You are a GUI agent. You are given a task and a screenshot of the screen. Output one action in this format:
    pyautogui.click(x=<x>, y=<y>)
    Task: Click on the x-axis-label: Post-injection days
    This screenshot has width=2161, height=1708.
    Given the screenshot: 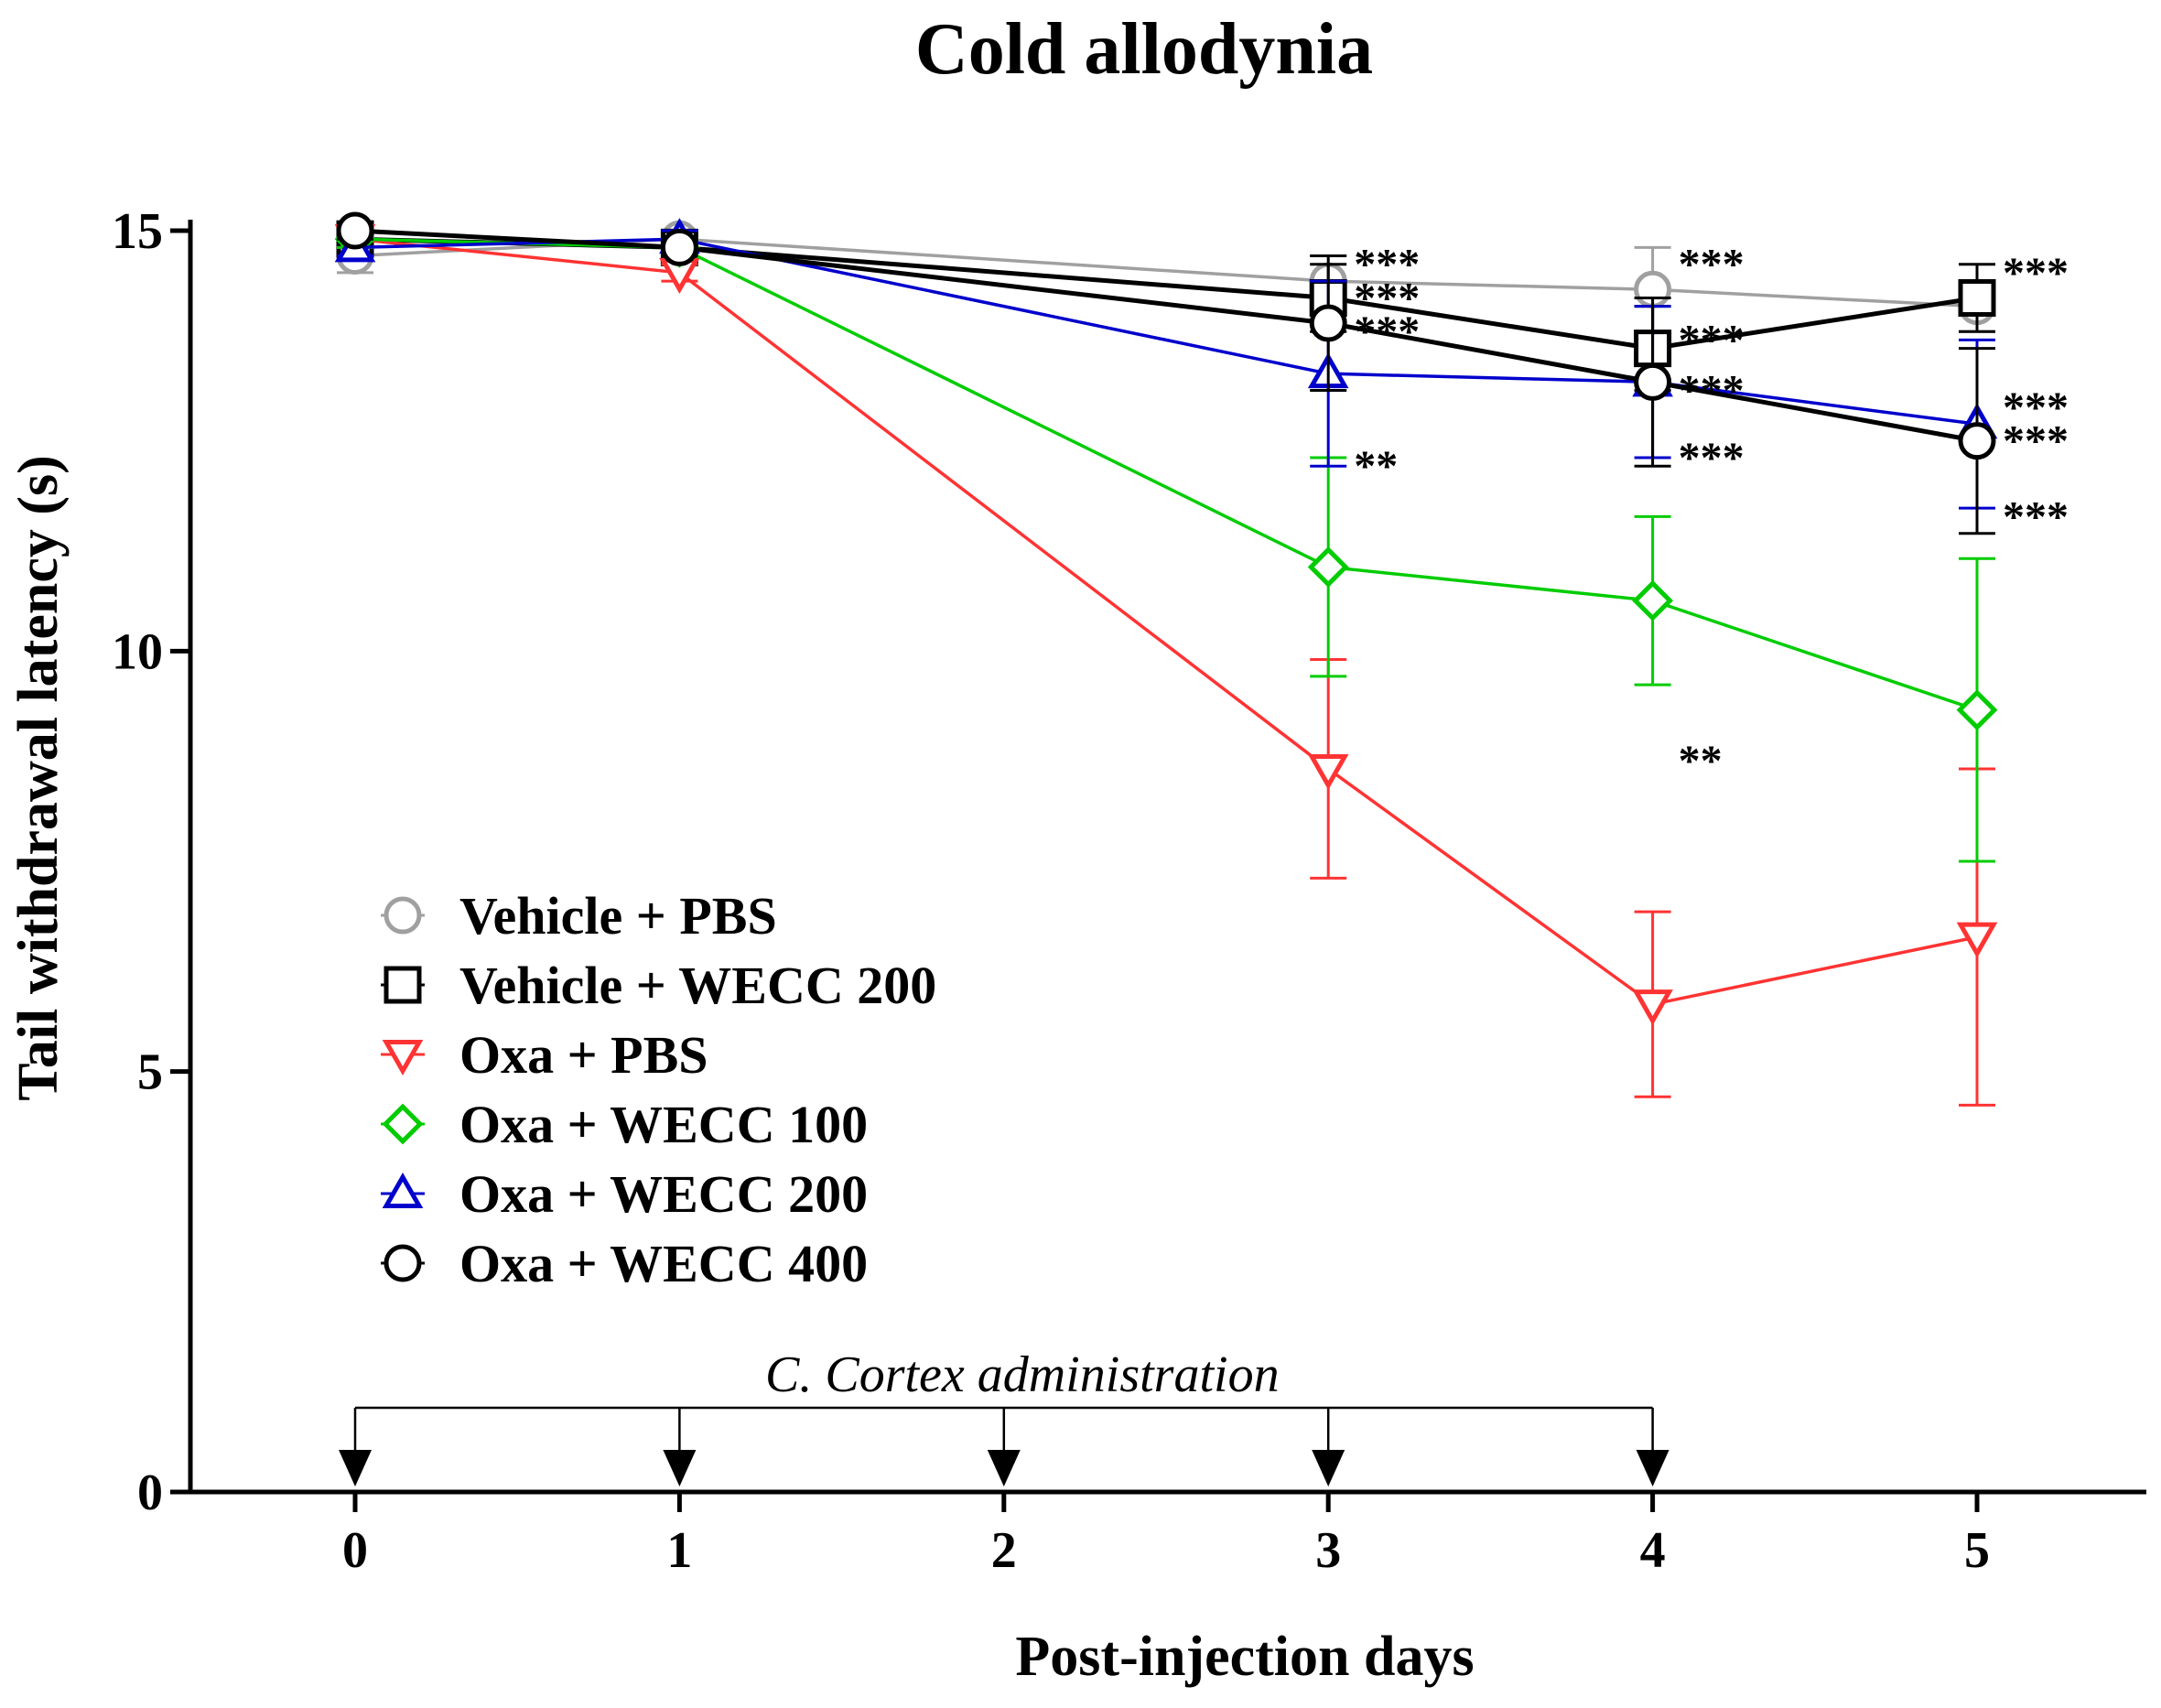 What is the action you would take?
    pyautogui.click(x=1244, y=1657)
    